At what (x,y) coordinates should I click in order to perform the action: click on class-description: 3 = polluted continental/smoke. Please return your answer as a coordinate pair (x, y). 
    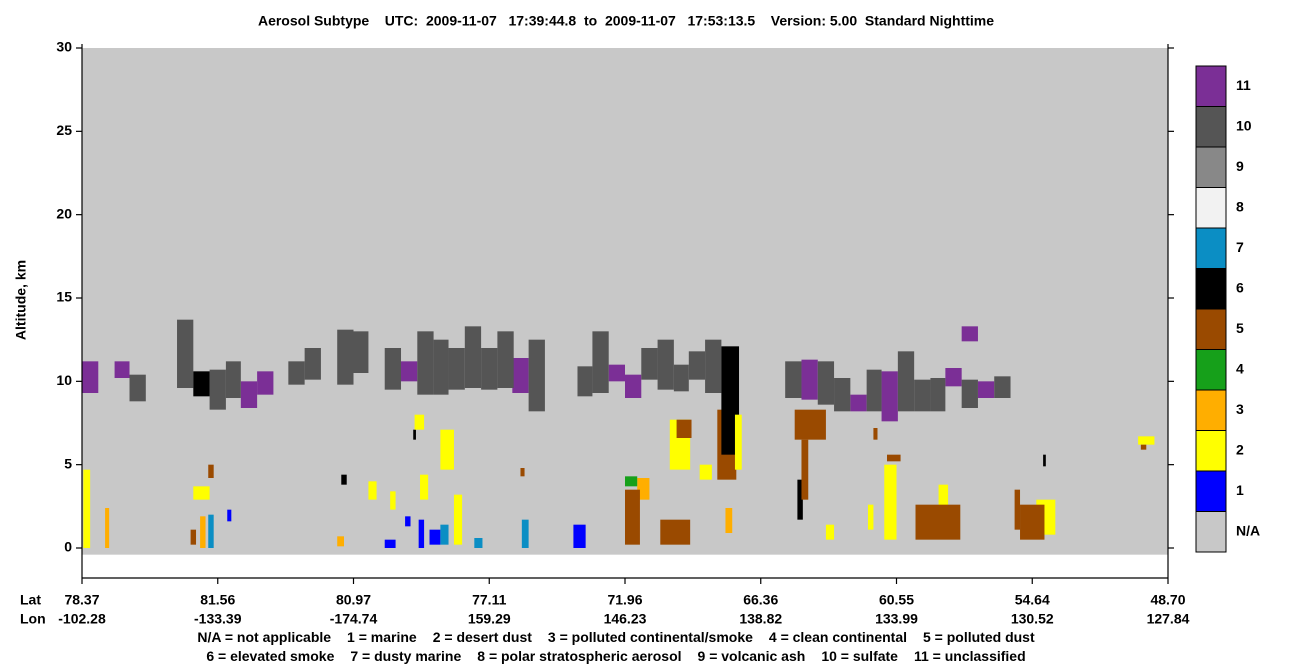
    Looking at the image, I should click on (650, 637).